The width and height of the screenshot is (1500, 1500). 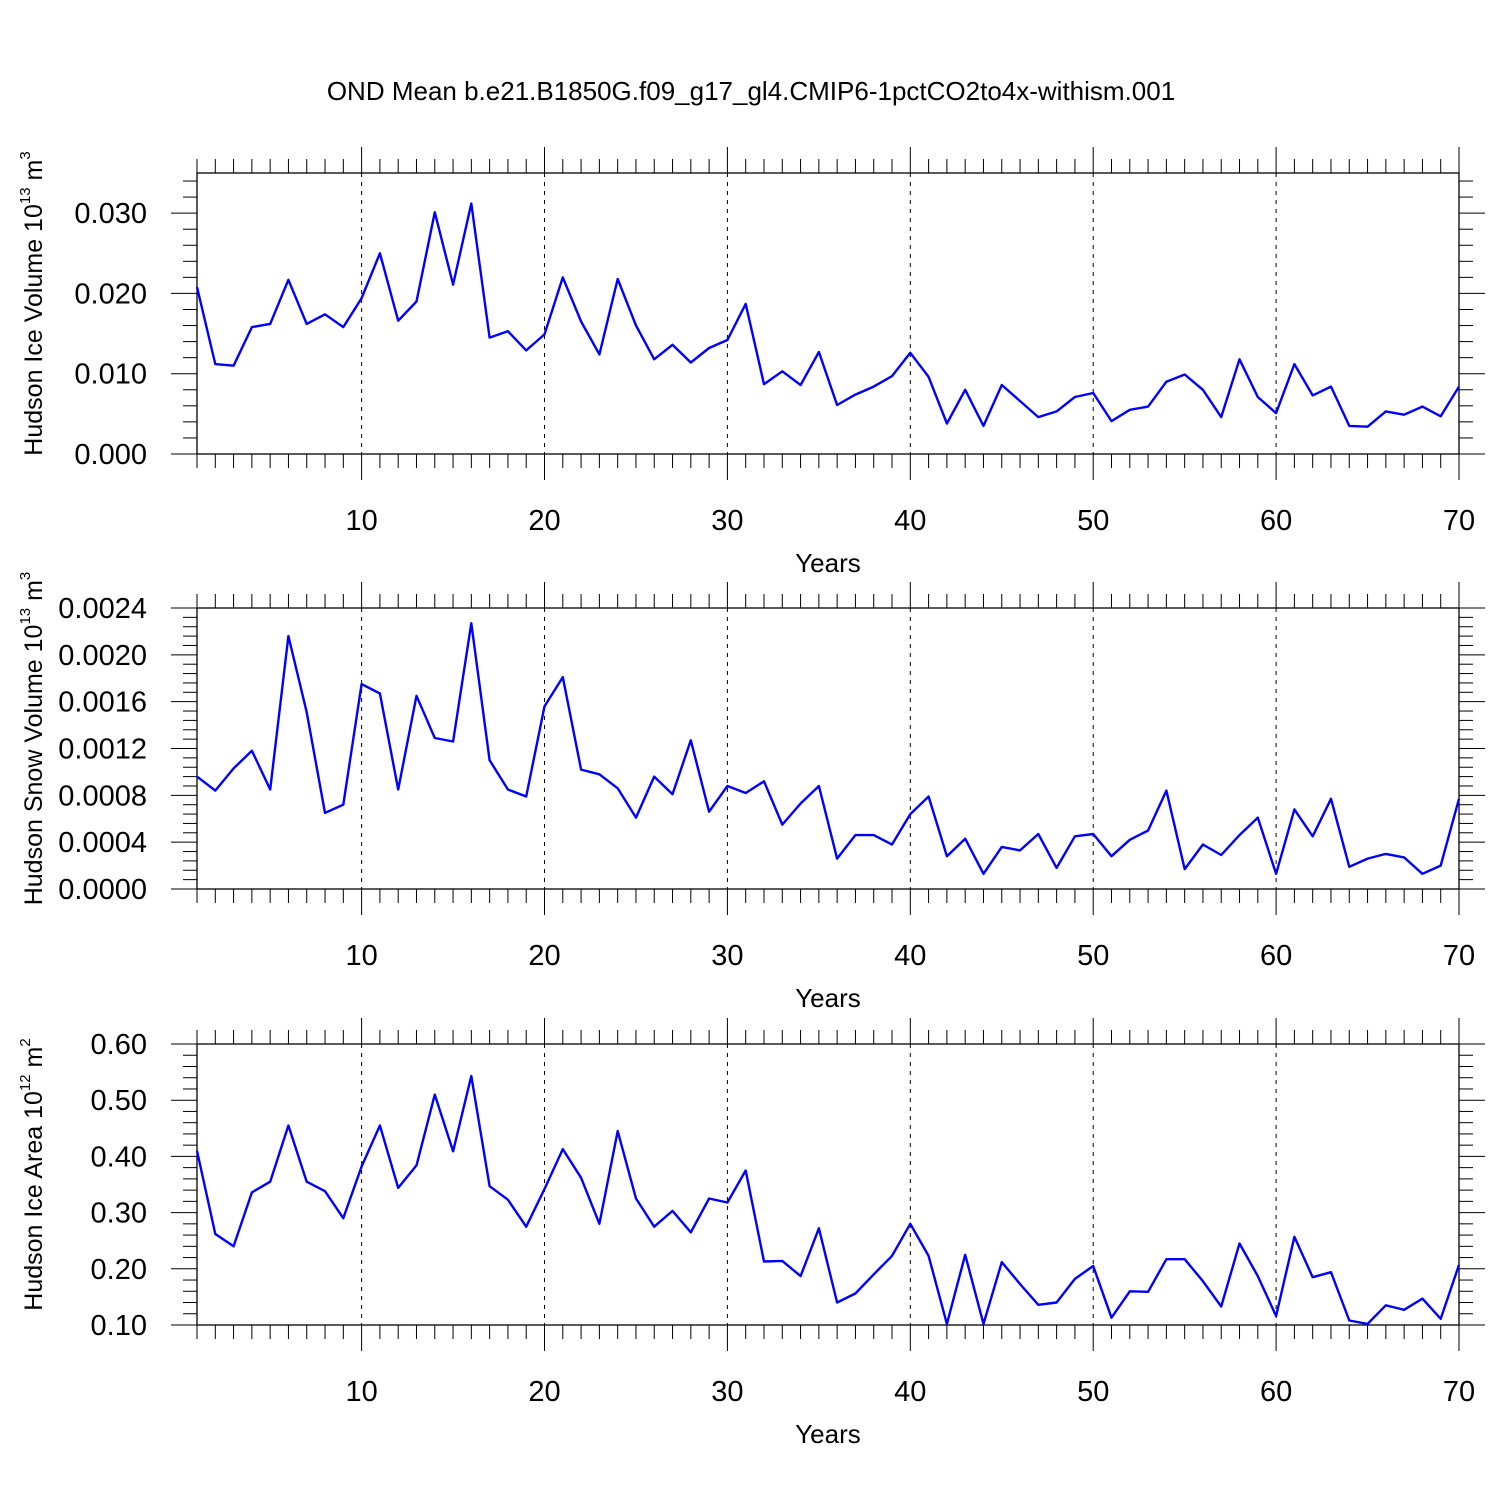 What do you see at coordinates (119, 1157) in the screenshot?
I see `y-tick-label: 0.40` at bounding box center [119, 1157].